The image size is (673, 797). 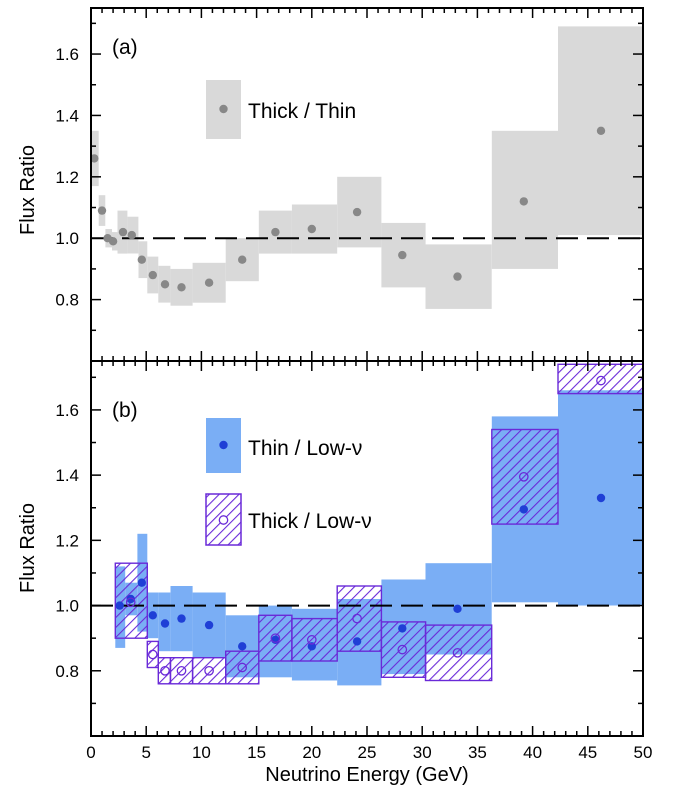 I want to click on legend-thick-lownu-marker, so click(x=223, y=520).